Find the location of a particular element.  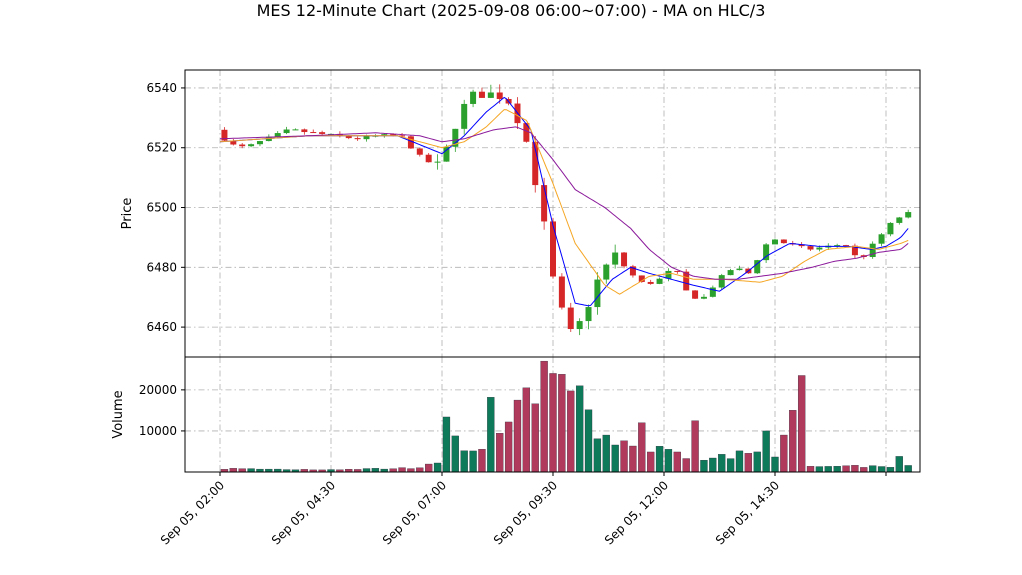

volume-axis-label: Volume is located at coordinates (118, 414).